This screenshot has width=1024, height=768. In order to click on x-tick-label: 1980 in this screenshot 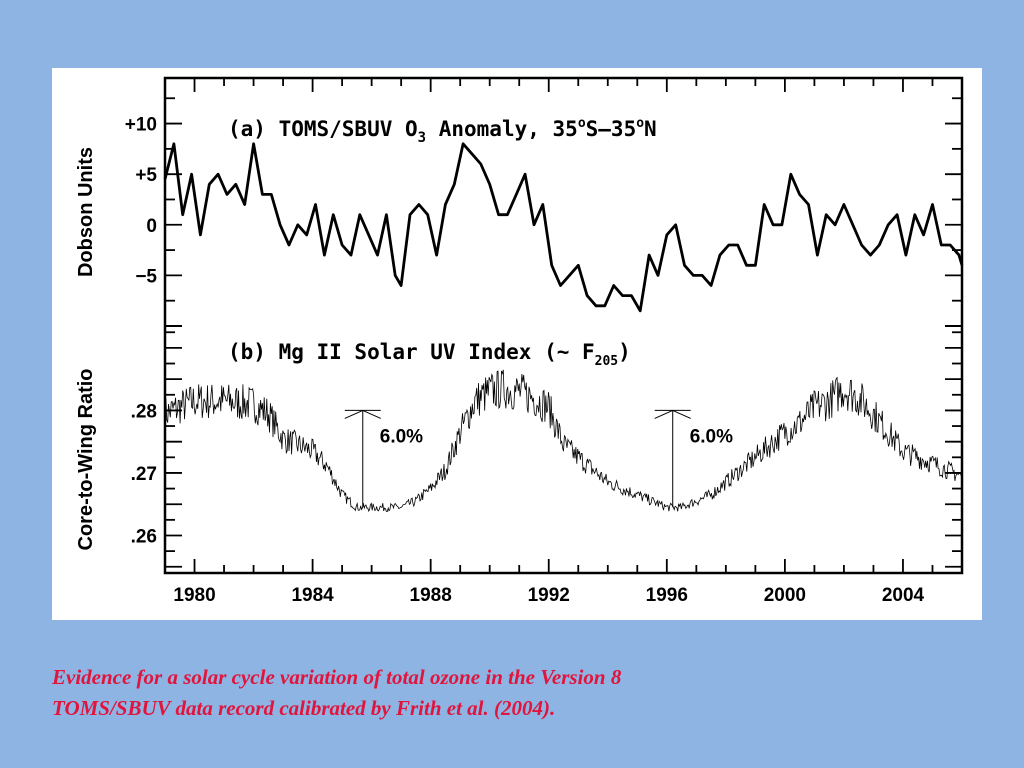, I will do `click(194, 595)`.